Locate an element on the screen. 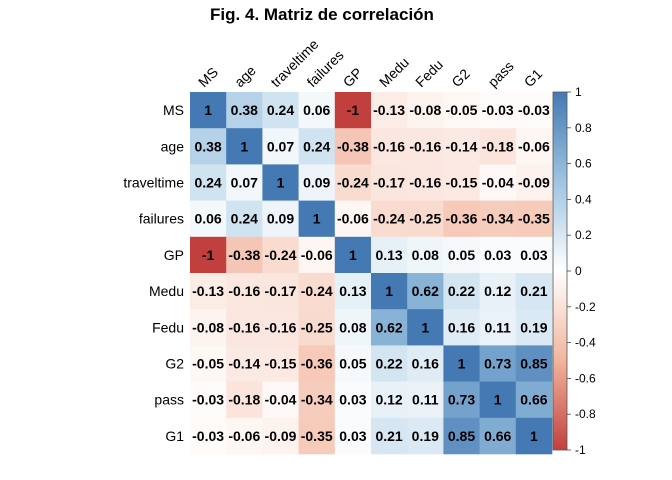 Image resolution: width=672 pixels, height=480 pixels. cell-value-label: -0.03 is located at coordinates (498, 110).